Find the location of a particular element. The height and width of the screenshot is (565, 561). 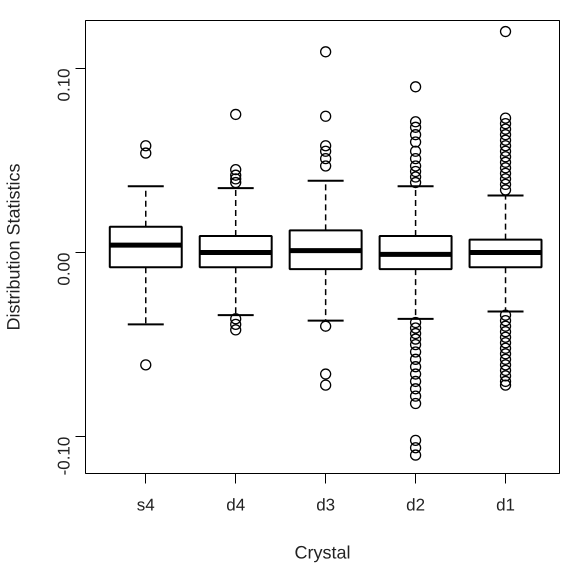

x-axis-title: Crystal is located at coordinates (322, 552).